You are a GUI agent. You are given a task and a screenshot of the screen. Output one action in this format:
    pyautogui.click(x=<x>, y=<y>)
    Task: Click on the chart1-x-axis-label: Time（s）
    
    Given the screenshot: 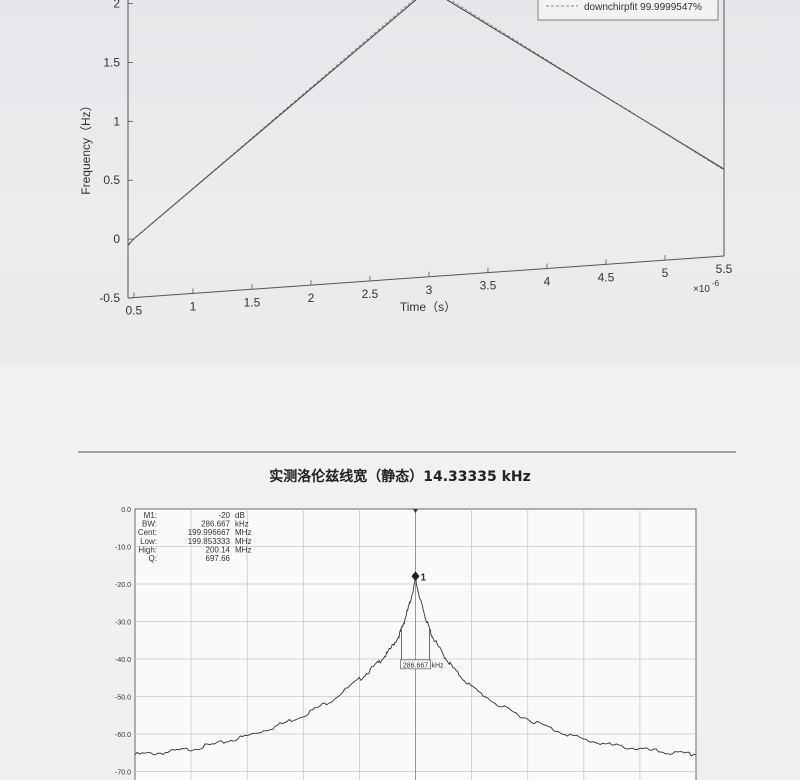 What is the action you would take?
    pyautogui.click(x=428, y=307)
    